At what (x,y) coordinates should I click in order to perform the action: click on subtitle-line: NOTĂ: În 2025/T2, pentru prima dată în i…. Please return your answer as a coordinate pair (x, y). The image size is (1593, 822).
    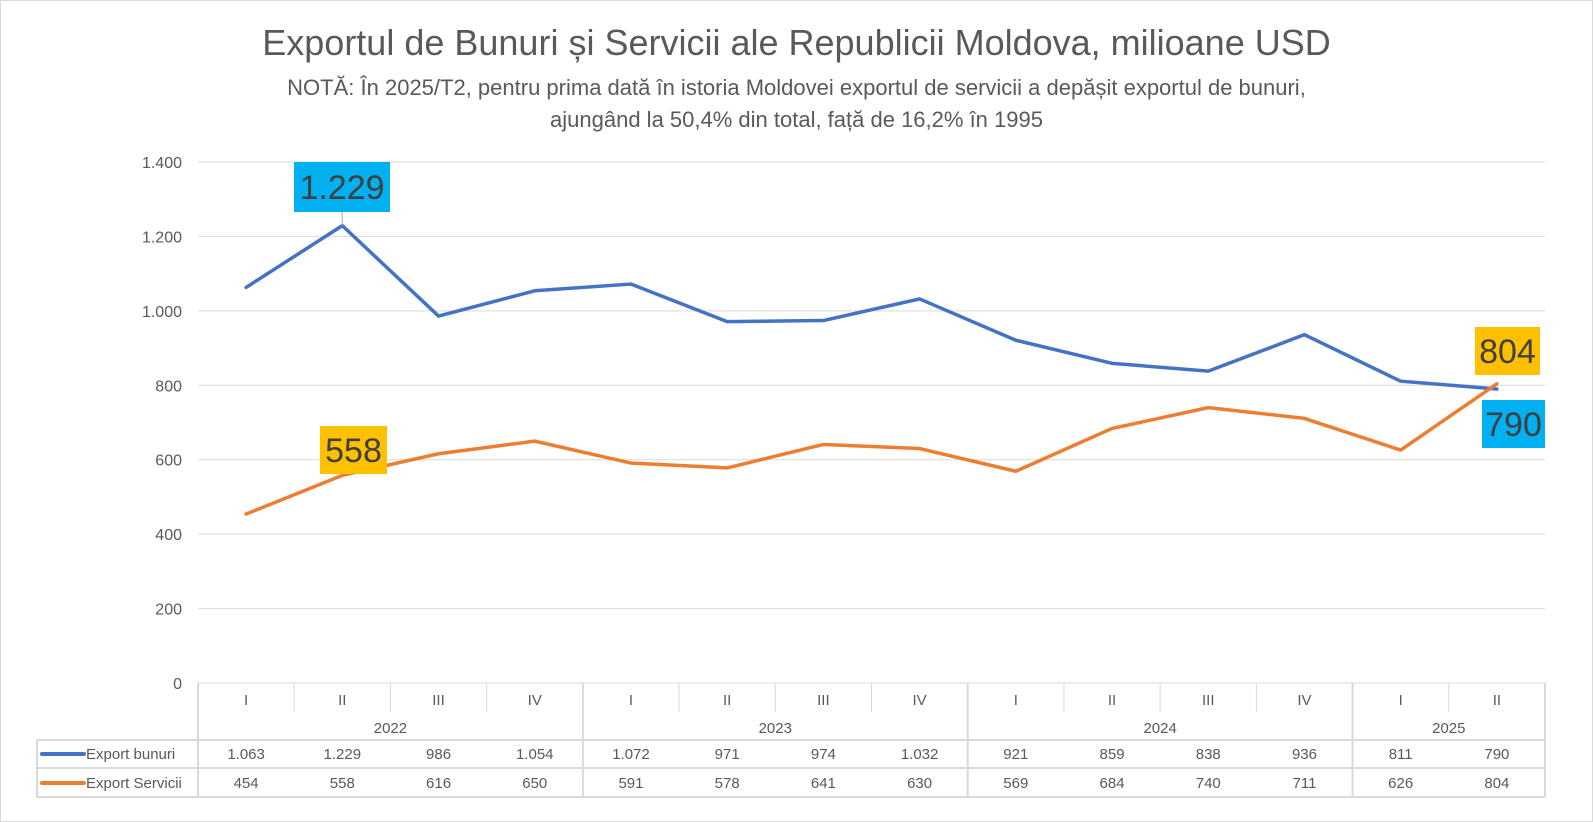
    Looking at the image, I should click on (796, 87).